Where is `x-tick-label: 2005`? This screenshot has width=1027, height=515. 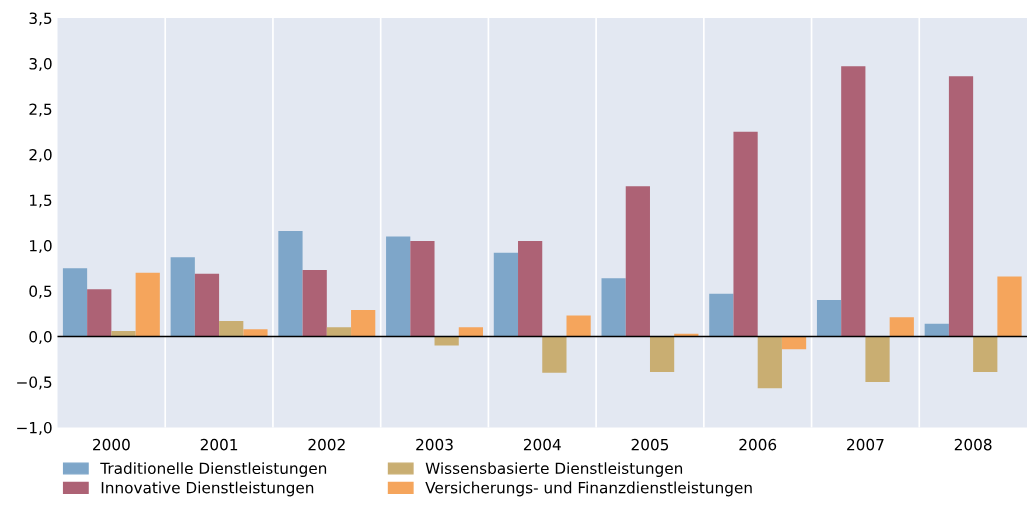
x-tick-label: 2005 is located at coordinates (650, 444).